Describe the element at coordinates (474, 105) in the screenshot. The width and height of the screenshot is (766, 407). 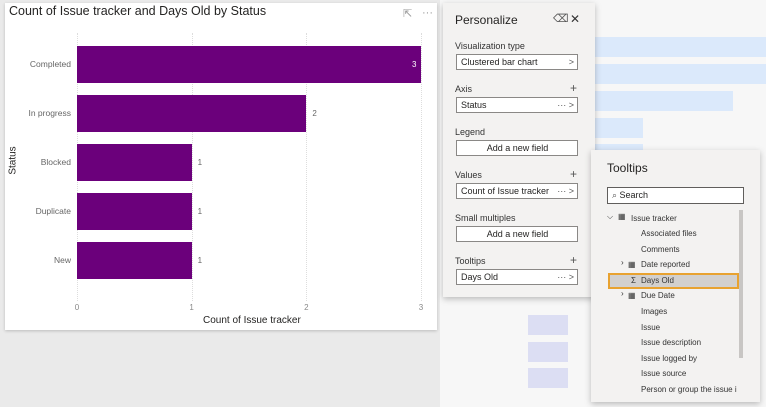
I see `axis-value: Status` at that location.